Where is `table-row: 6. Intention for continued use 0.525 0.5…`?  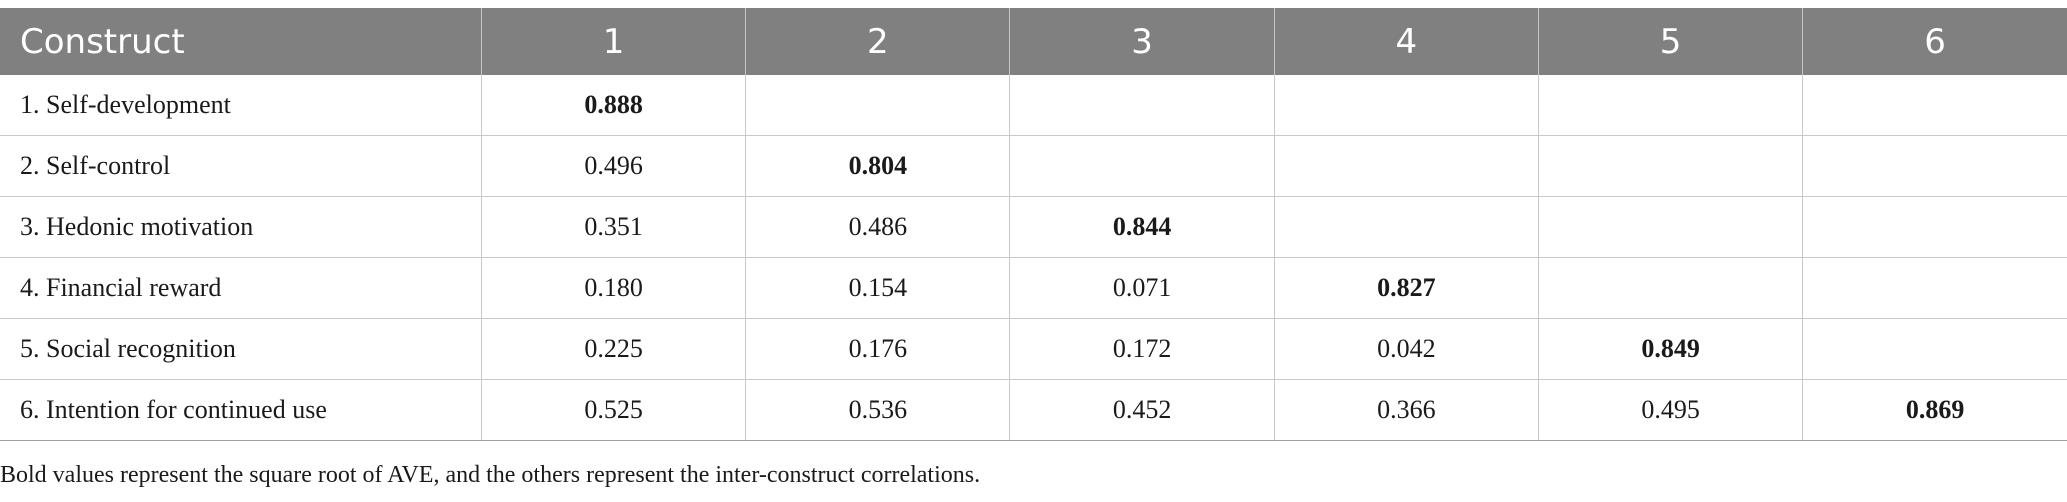
table-row: 6. Intention for continued use 0.525 0.5… is located at coordinates (1033, 410).